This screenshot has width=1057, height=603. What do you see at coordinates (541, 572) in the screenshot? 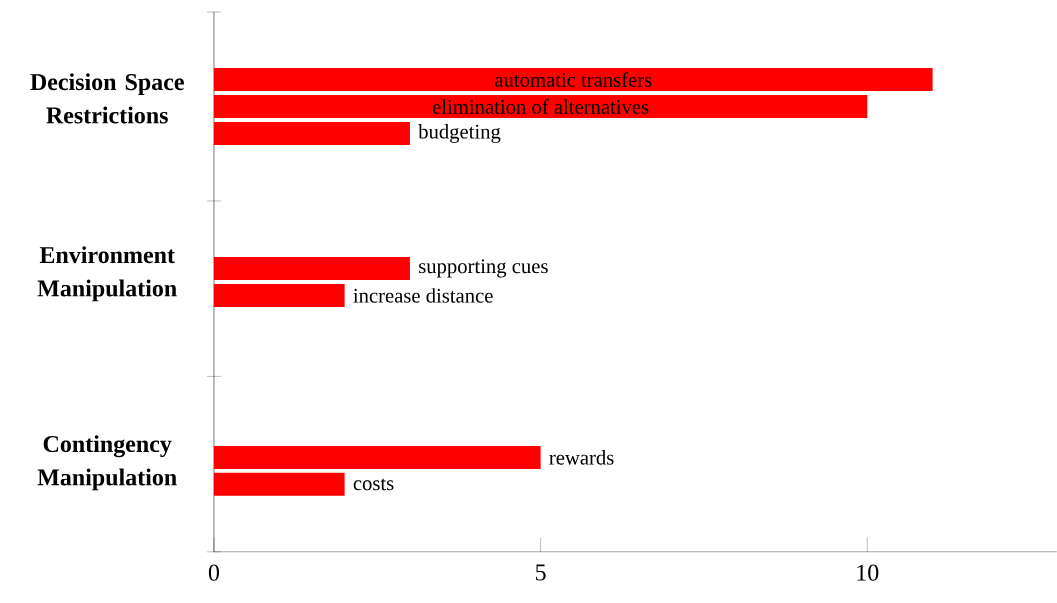
I see `x-tick-label: 5` at bounding box center [541, 572].